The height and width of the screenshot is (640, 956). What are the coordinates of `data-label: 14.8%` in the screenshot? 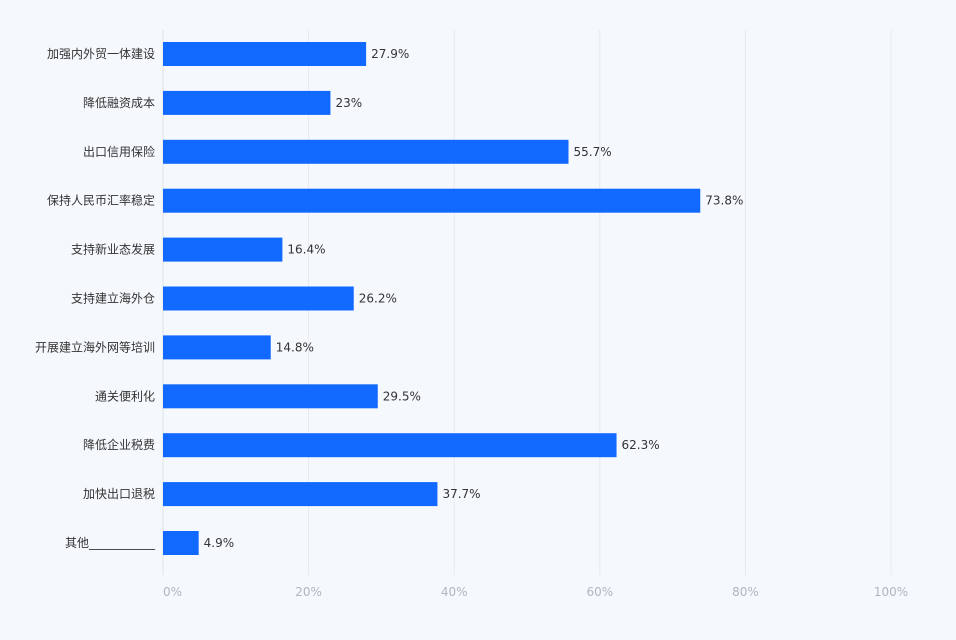 It's located at (295, 347).